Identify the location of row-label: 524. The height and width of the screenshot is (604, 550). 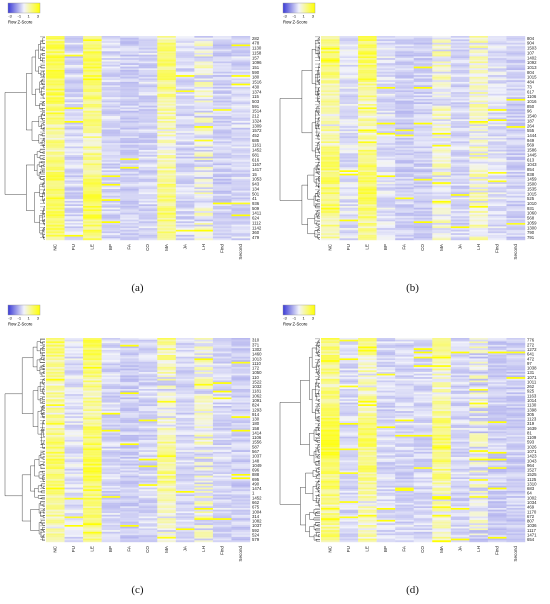
(256, 534).